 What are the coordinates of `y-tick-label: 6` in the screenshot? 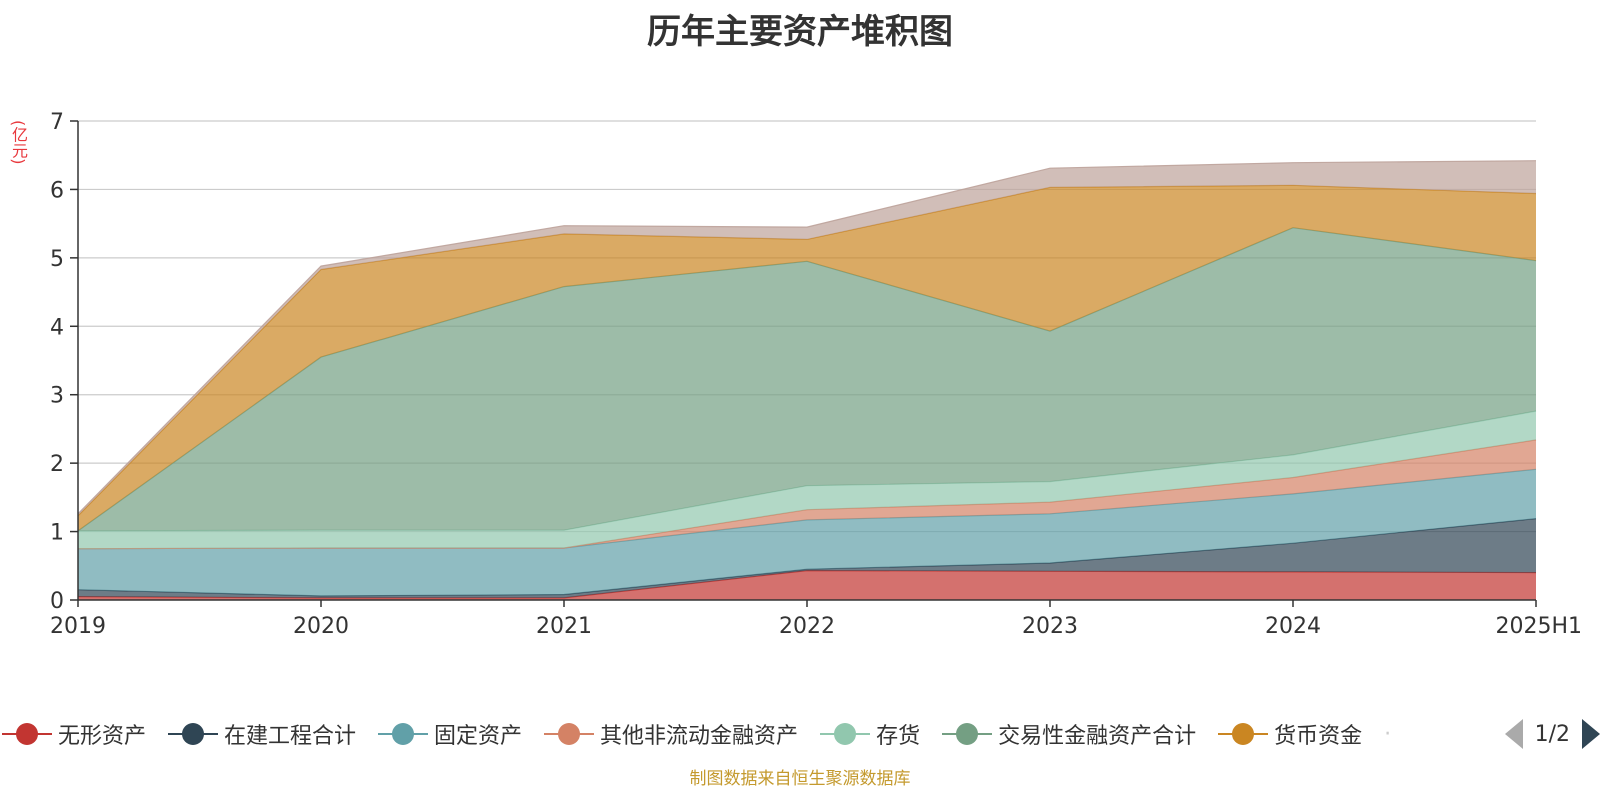 It's located at (57, 190).